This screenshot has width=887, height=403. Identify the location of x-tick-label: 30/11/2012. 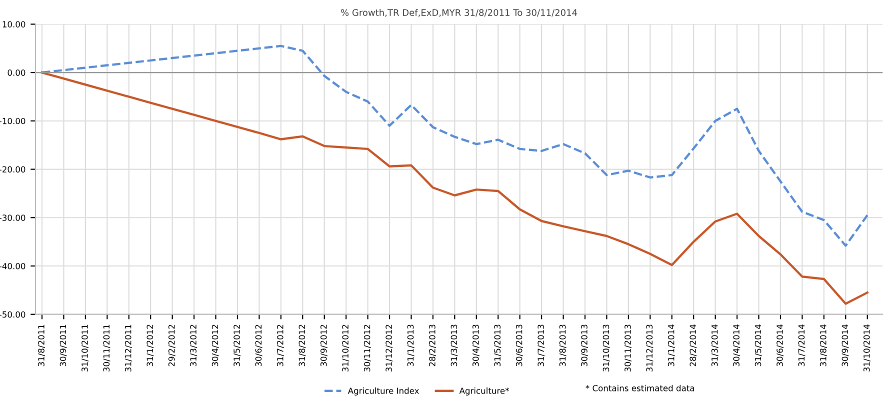
(367, 348).